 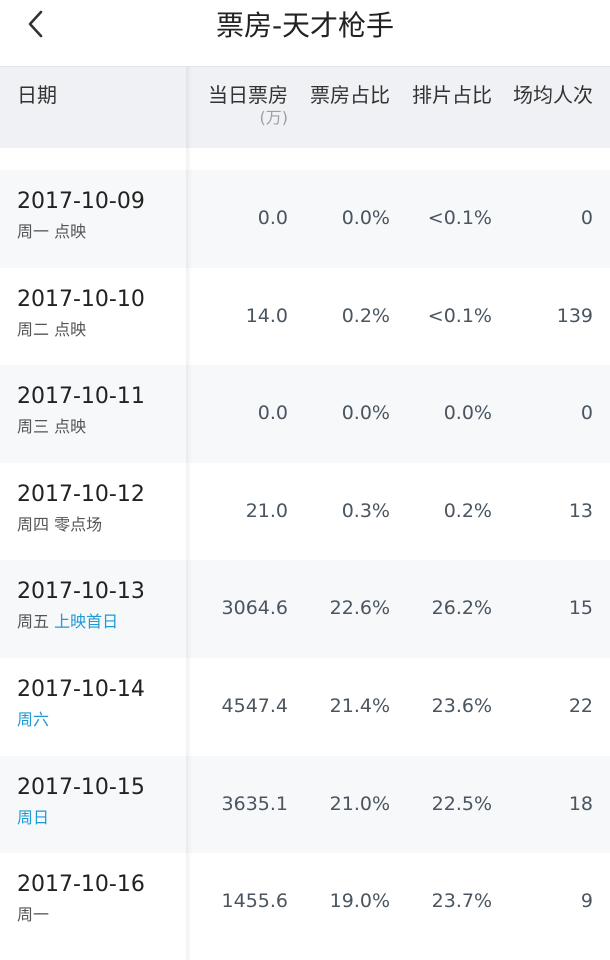 I want to click on cell-box-office: 4547.4, so click(x=254, y=706).